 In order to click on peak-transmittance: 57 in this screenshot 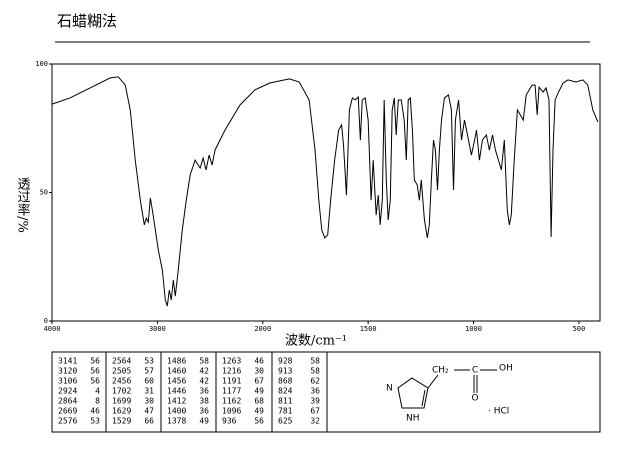, I will do `click(149, 371)`.